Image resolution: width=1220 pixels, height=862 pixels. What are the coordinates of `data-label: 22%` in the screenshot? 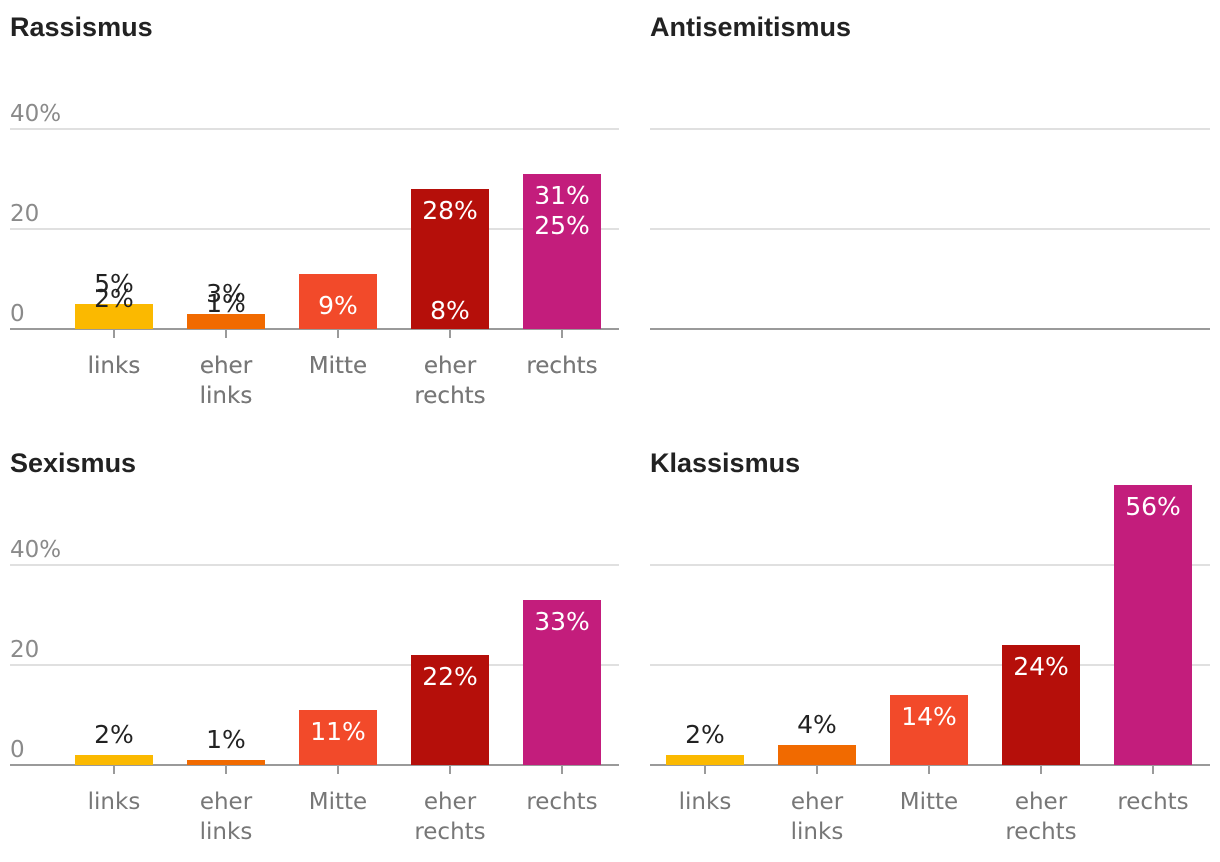 It's located at (450, 676).